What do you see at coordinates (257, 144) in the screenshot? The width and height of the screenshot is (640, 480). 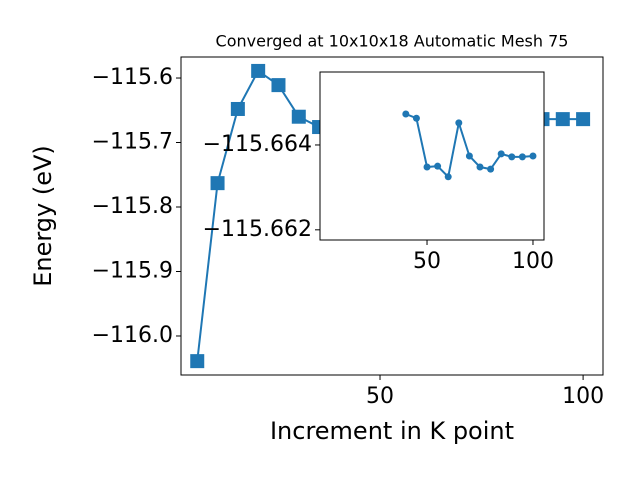 I see `y-tick-label: −115.664` at bounding box center [257, 144].